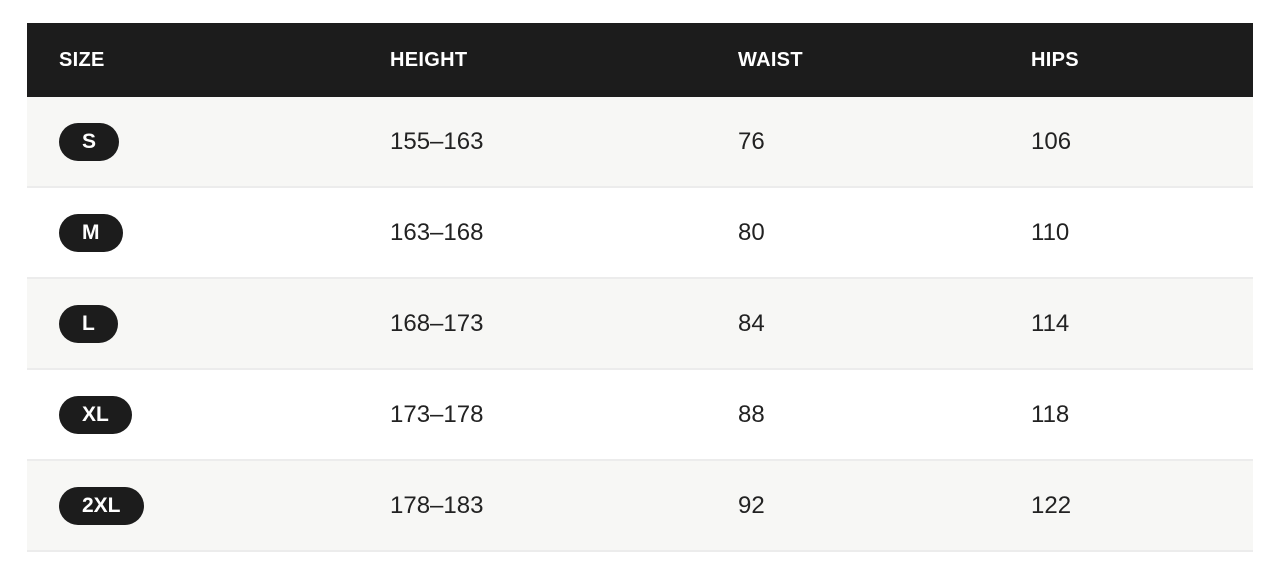 This screenshot has width=1278, height=568. What do you see at coordinates (751, 232) in the screenshot?
I see `waist-cell: 80` at bounding box center [751, 232].